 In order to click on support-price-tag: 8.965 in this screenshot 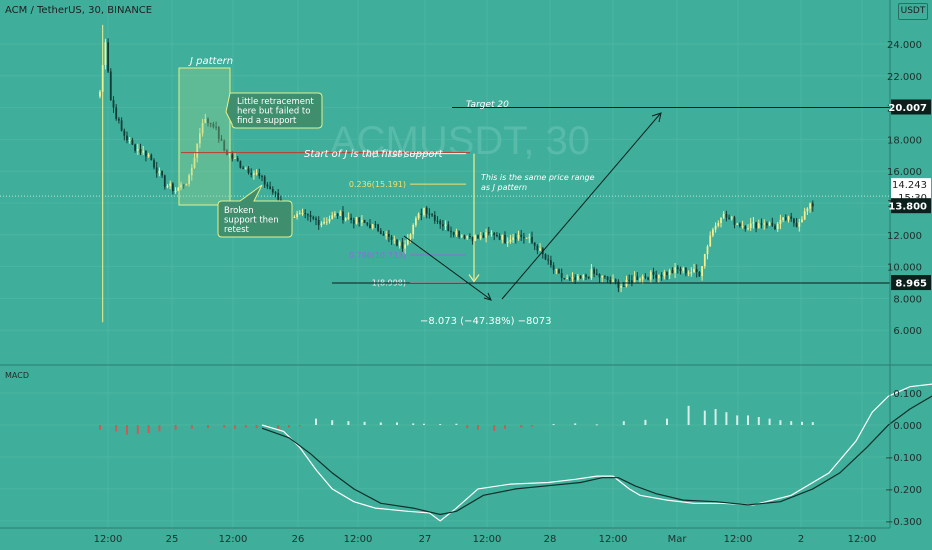, I will do `click(911, 284)`.